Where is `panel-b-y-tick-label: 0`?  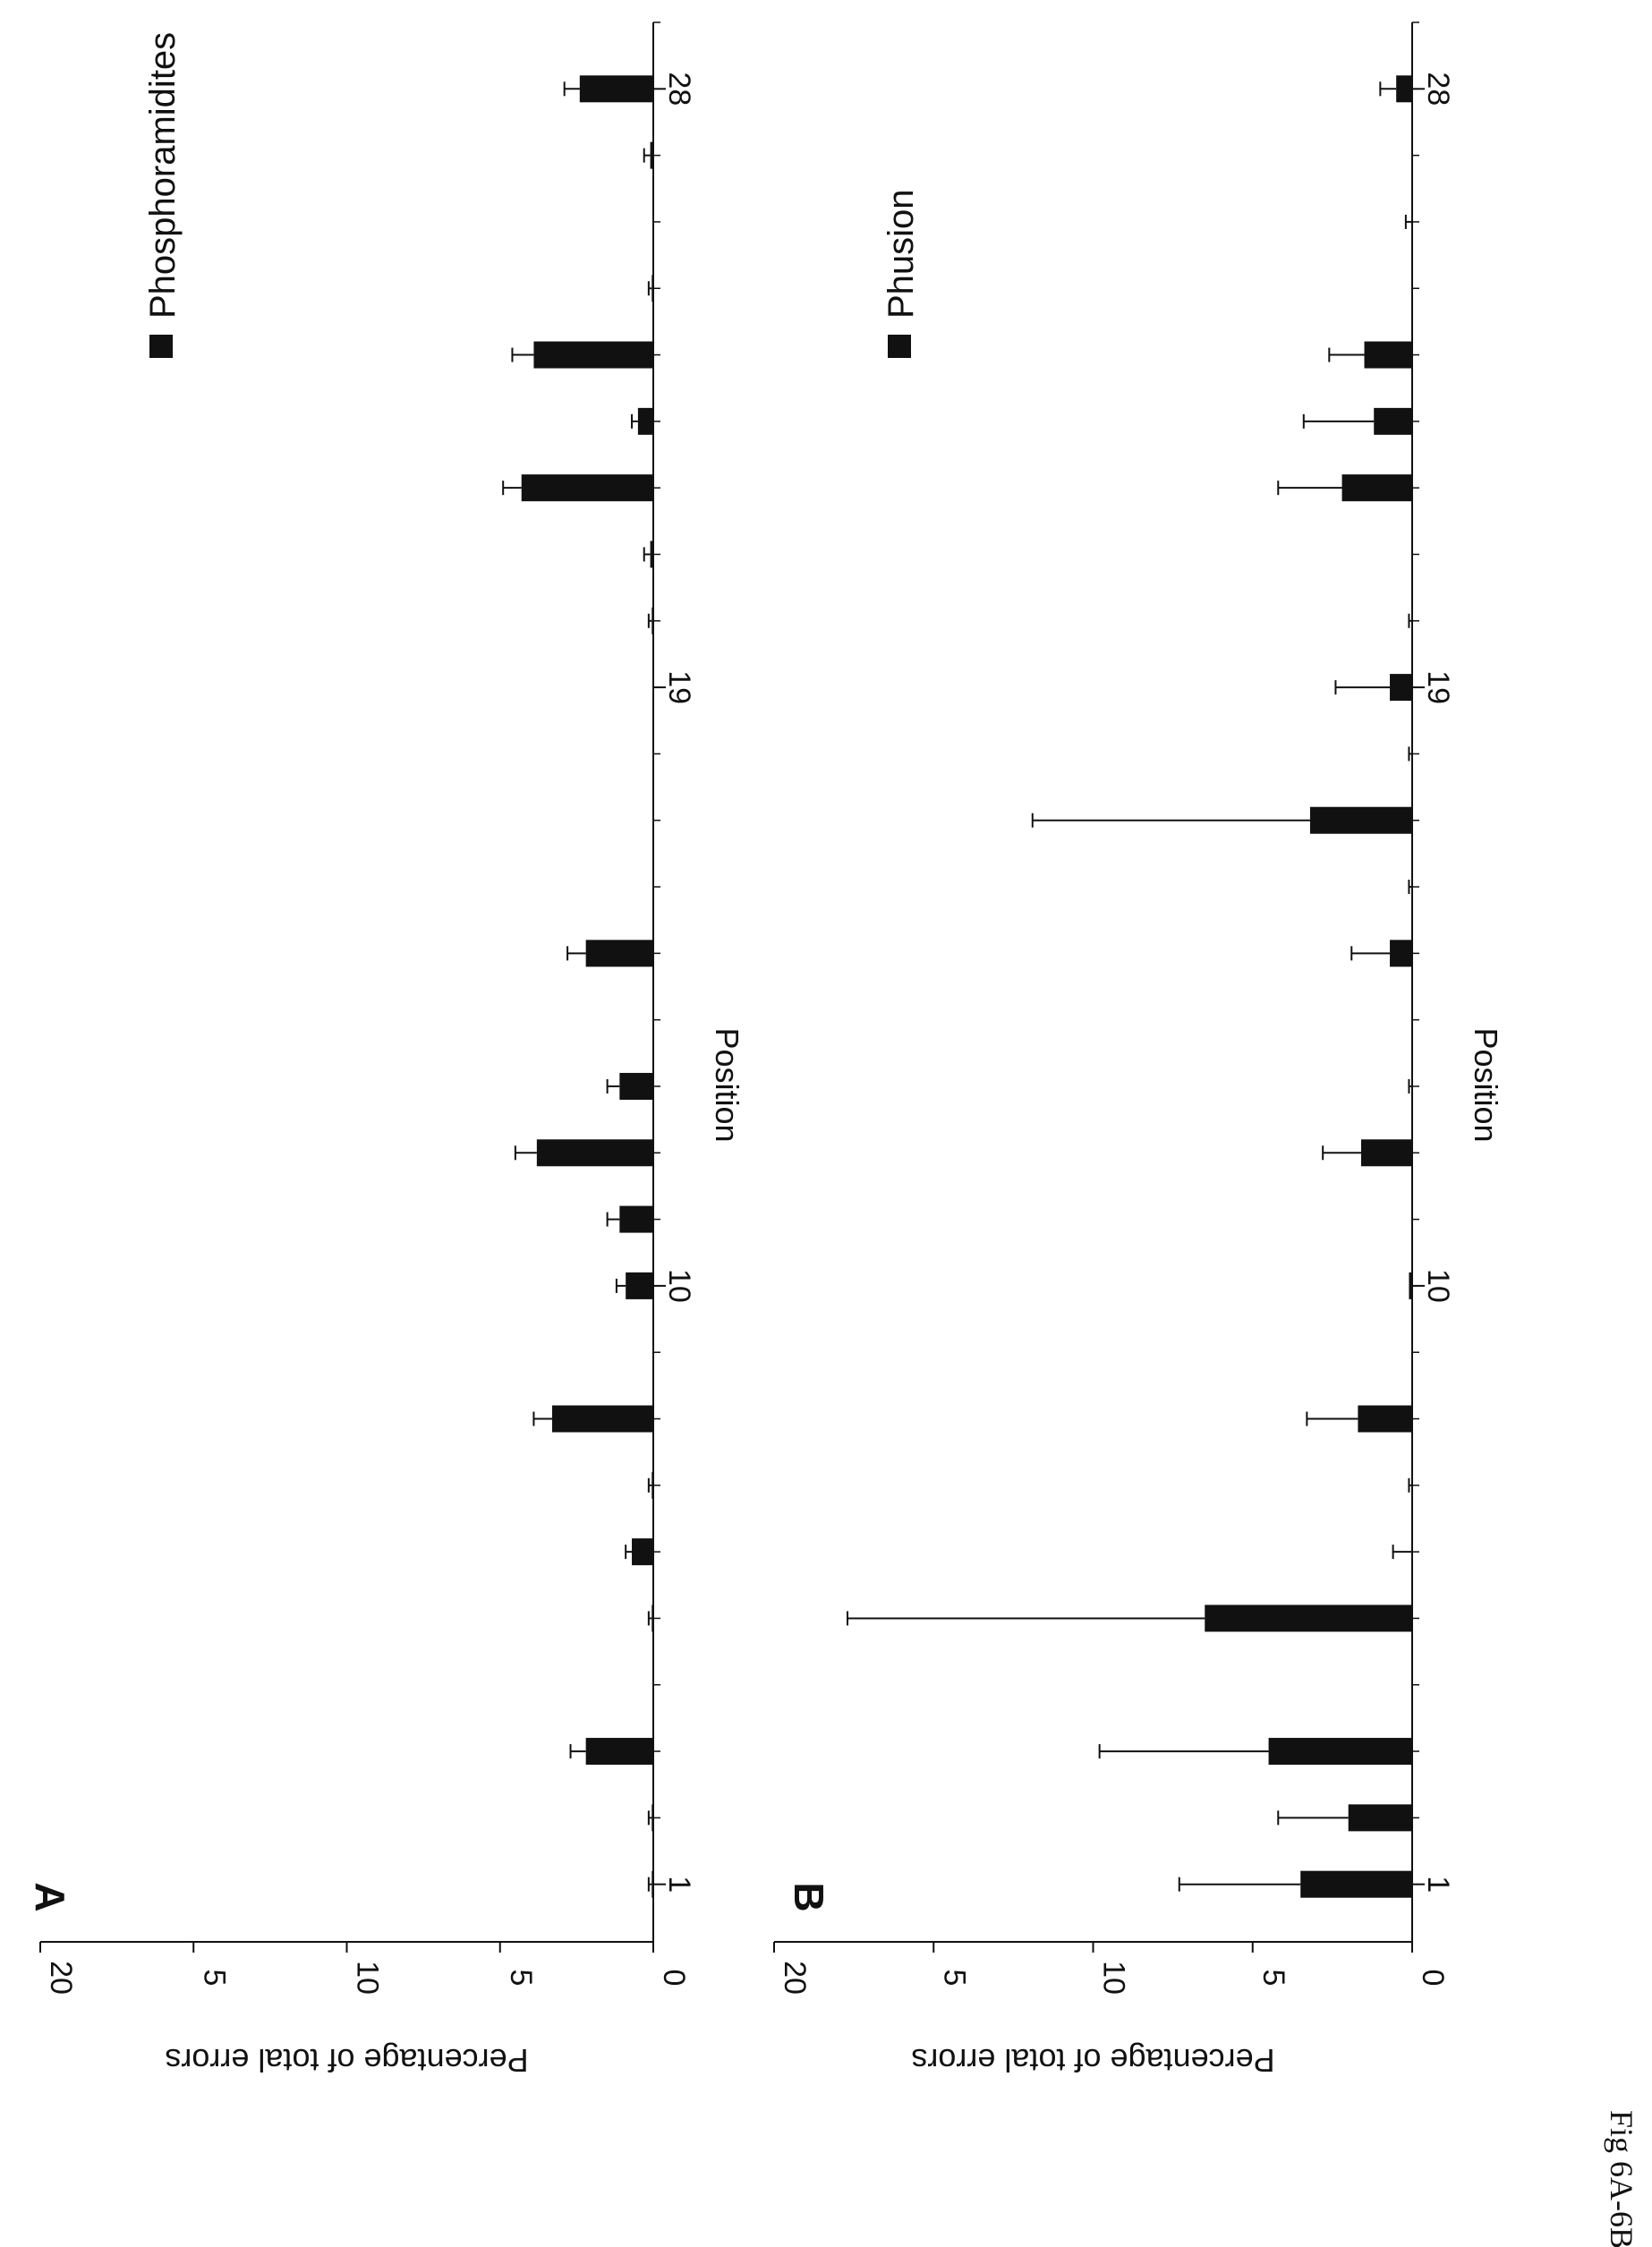 panel-b-y-tick-label: 0 is located at coordinates (1433, 1978).